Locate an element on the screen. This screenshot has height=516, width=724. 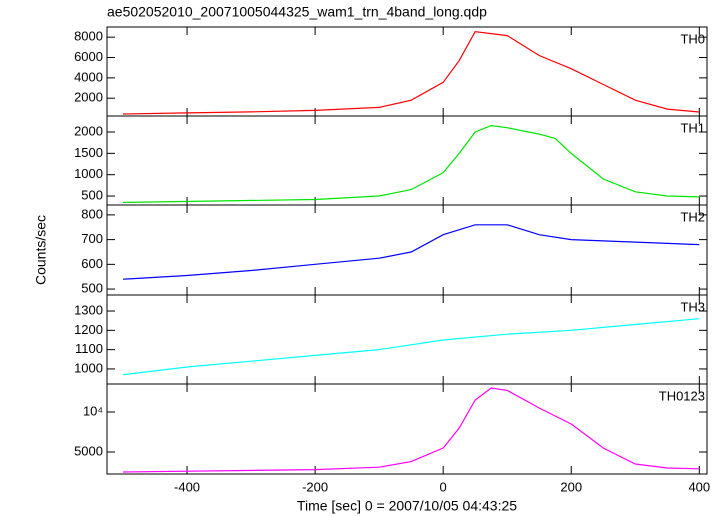
y-tick-label: 1300 is located at coordinates (88, 309).